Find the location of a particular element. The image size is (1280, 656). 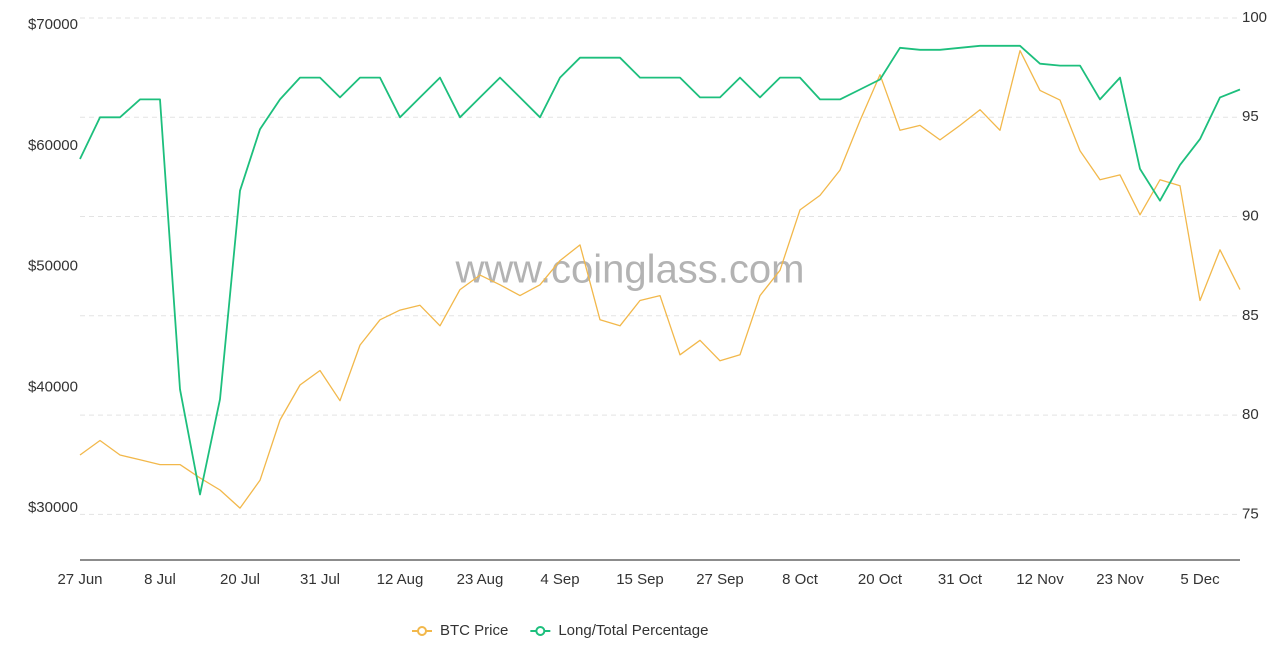

x-tick-label: 31 Jul is located at coordinates (320, 579).